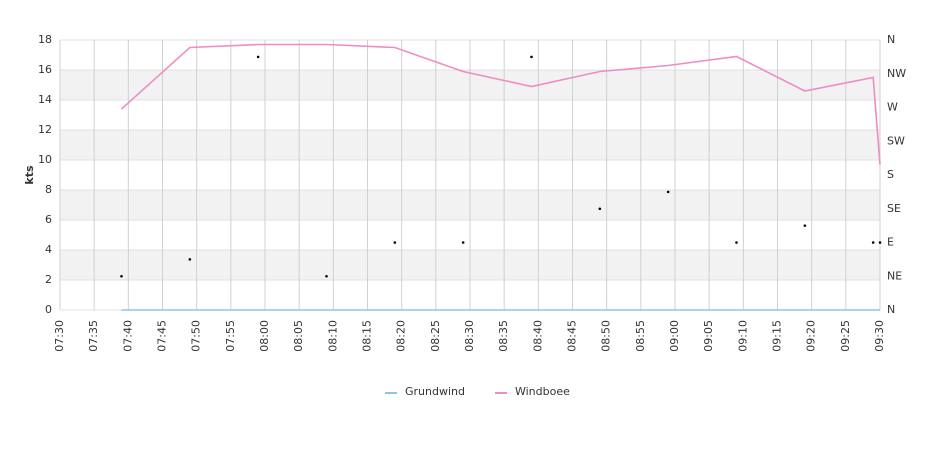 The height and width of the screenshot is (450, 940). I want to click on x-tick-label: 07:35, so click(93, 336).